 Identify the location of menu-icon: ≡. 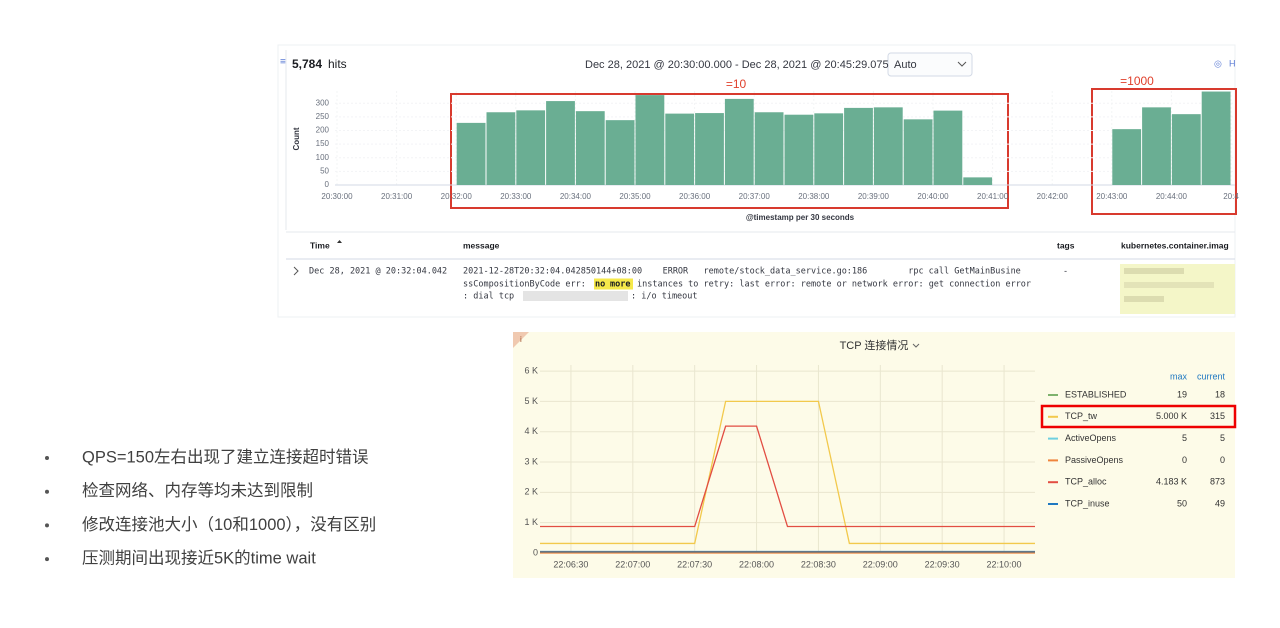
(283, 62).